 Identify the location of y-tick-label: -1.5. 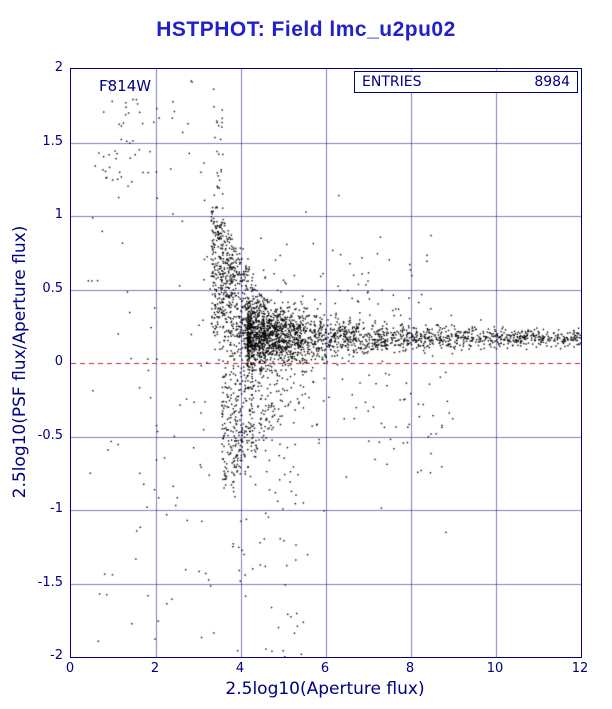
(50, 582).